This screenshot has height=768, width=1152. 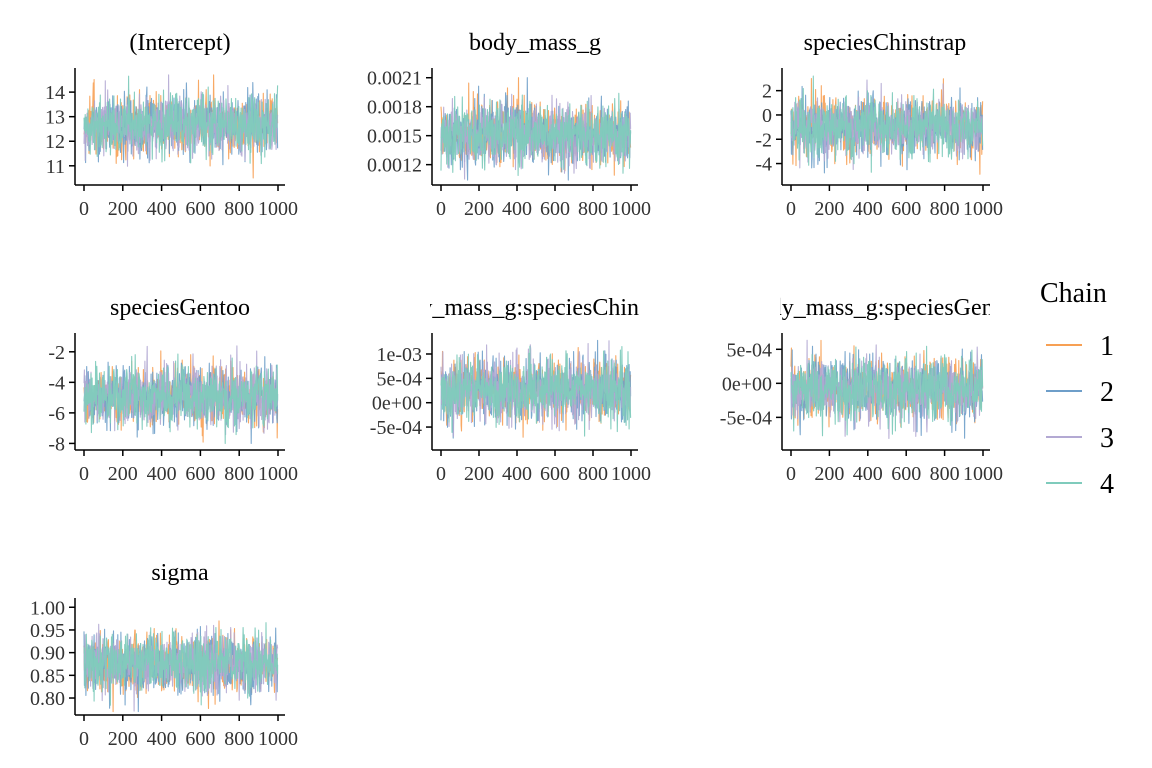 I want to click on y-tick-label: 0.90, so click(x=47, y=654).